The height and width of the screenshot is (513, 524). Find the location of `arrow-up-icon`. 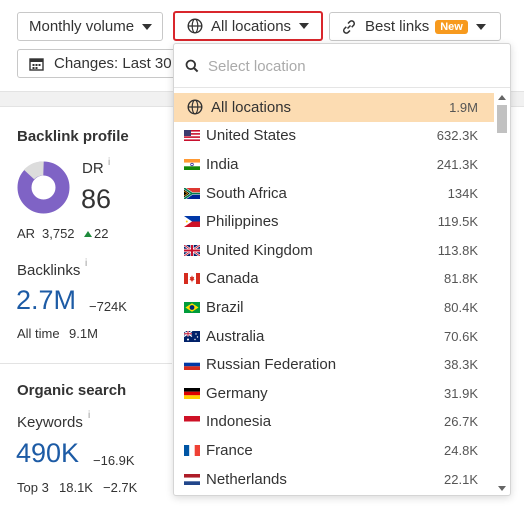

arrow-up-icon is located at coordinates (88, 234).